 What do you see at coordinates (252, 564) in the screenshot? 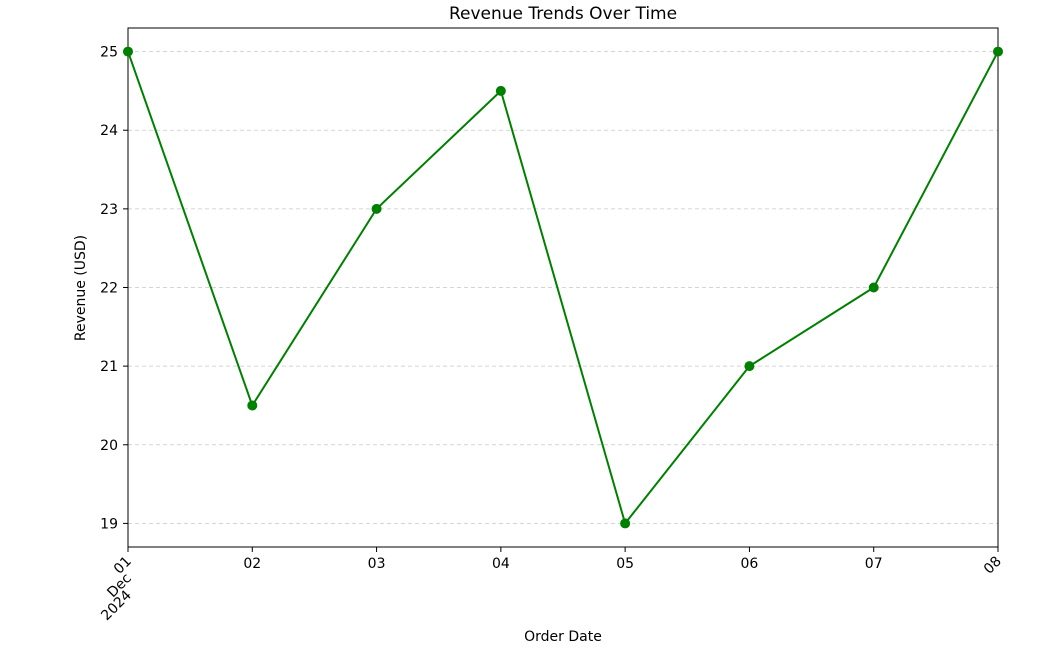
I see `x-tick-label: 02` at bounding box center [252, 564].